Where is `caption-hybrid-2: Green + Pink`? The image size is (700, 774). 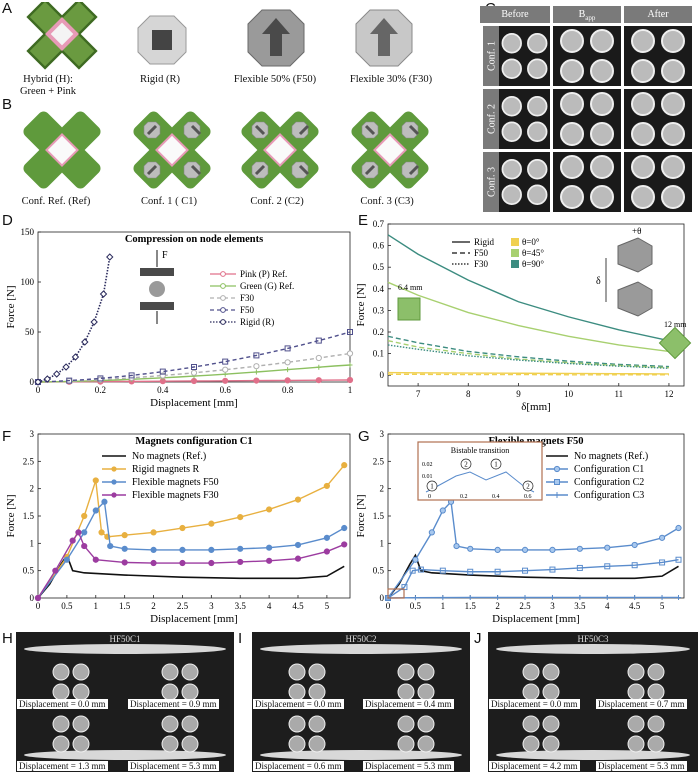 caption-hybrid-2: Green + Pink is located at coordinates (48, 91).